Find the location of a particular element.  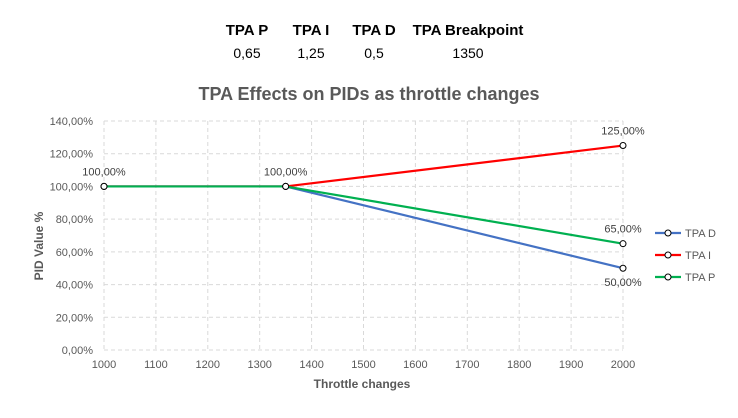

tpa-p-value: 0,65 is located at coordinates (247, 53).